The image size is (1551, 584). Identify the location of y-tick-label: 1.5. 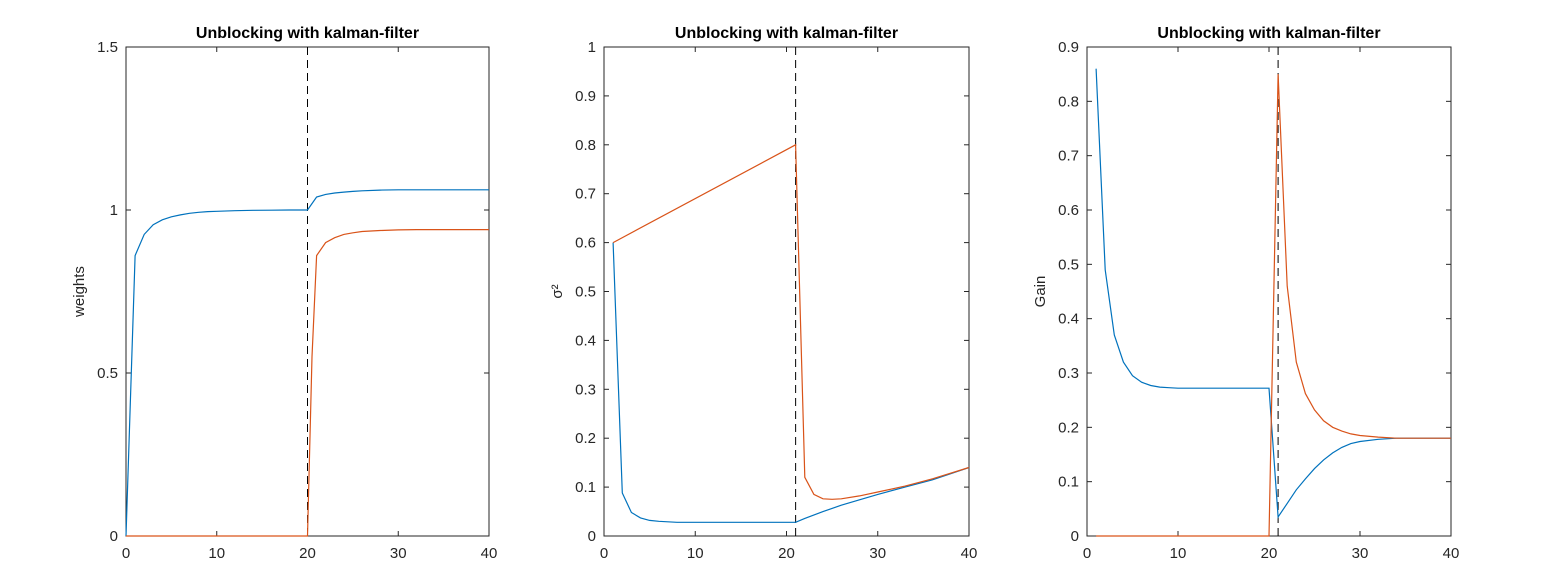
(107, 47).